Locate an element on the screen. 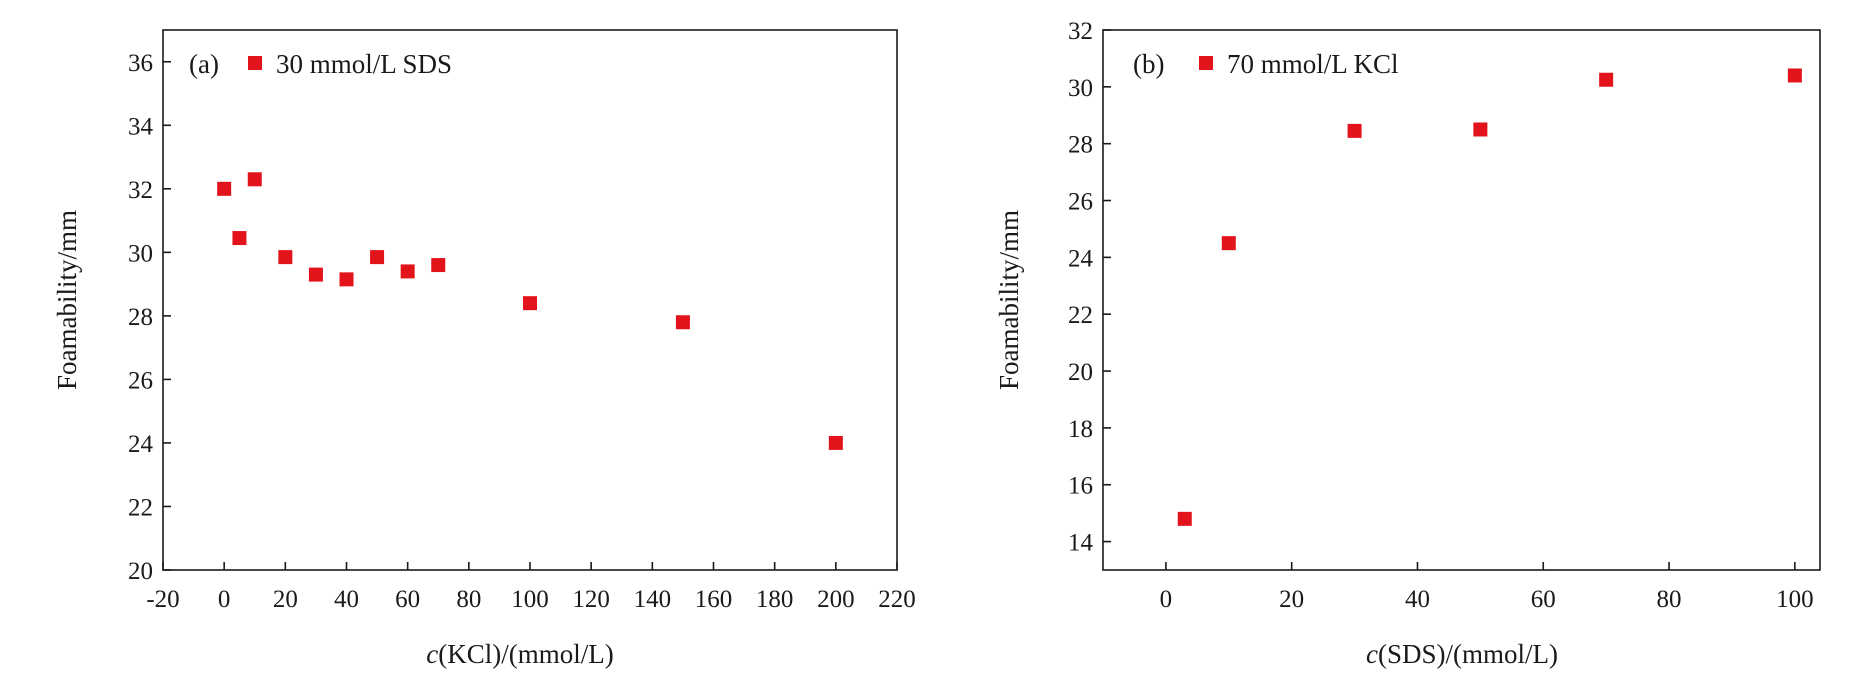 This screenshot has width=1863, height=680. x-axis-label-text: (SDS)/(mmol/L) is located at coordinates (1468, 654).